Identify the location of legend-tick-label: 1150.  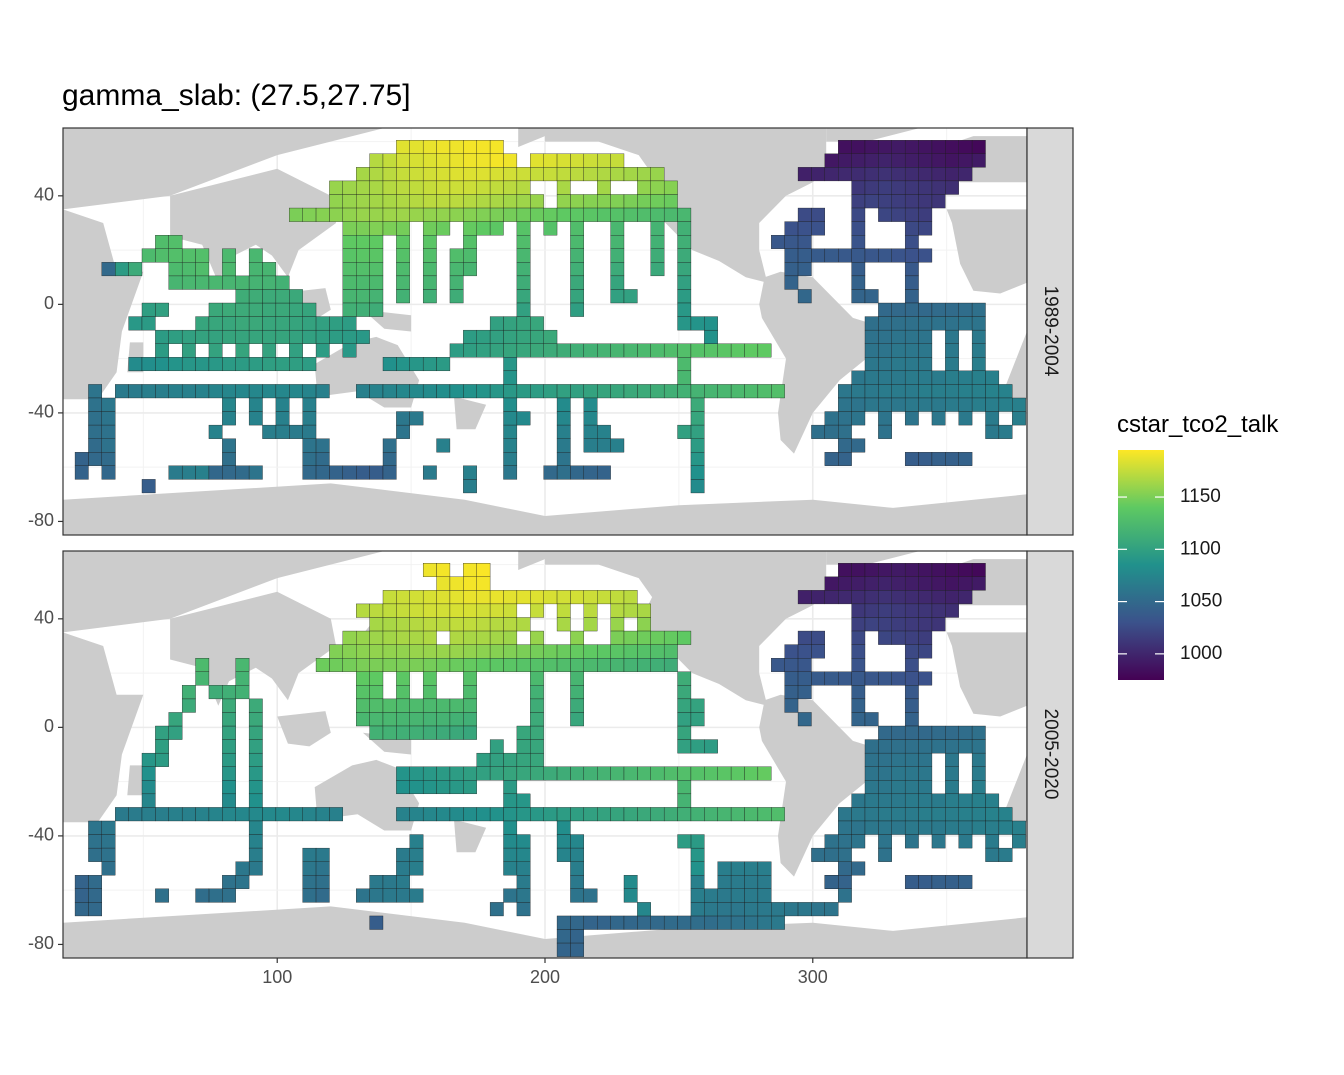
(1200, 496).